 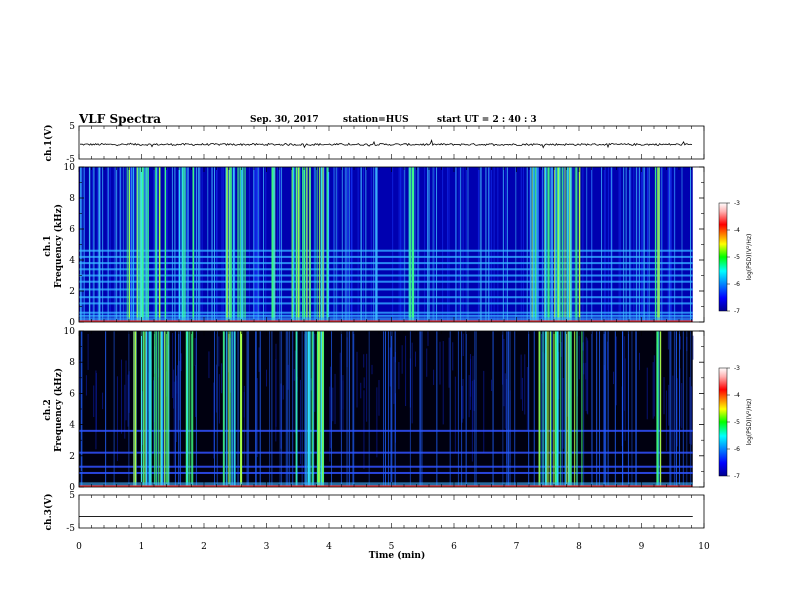 What do you see at coordinates (735, 257) in the screenshot?
I see `ch1-colorbar: -3 -4 -5 -6 -7 log(PSD)(V²/Hz)` at bounding box center [735, 257].